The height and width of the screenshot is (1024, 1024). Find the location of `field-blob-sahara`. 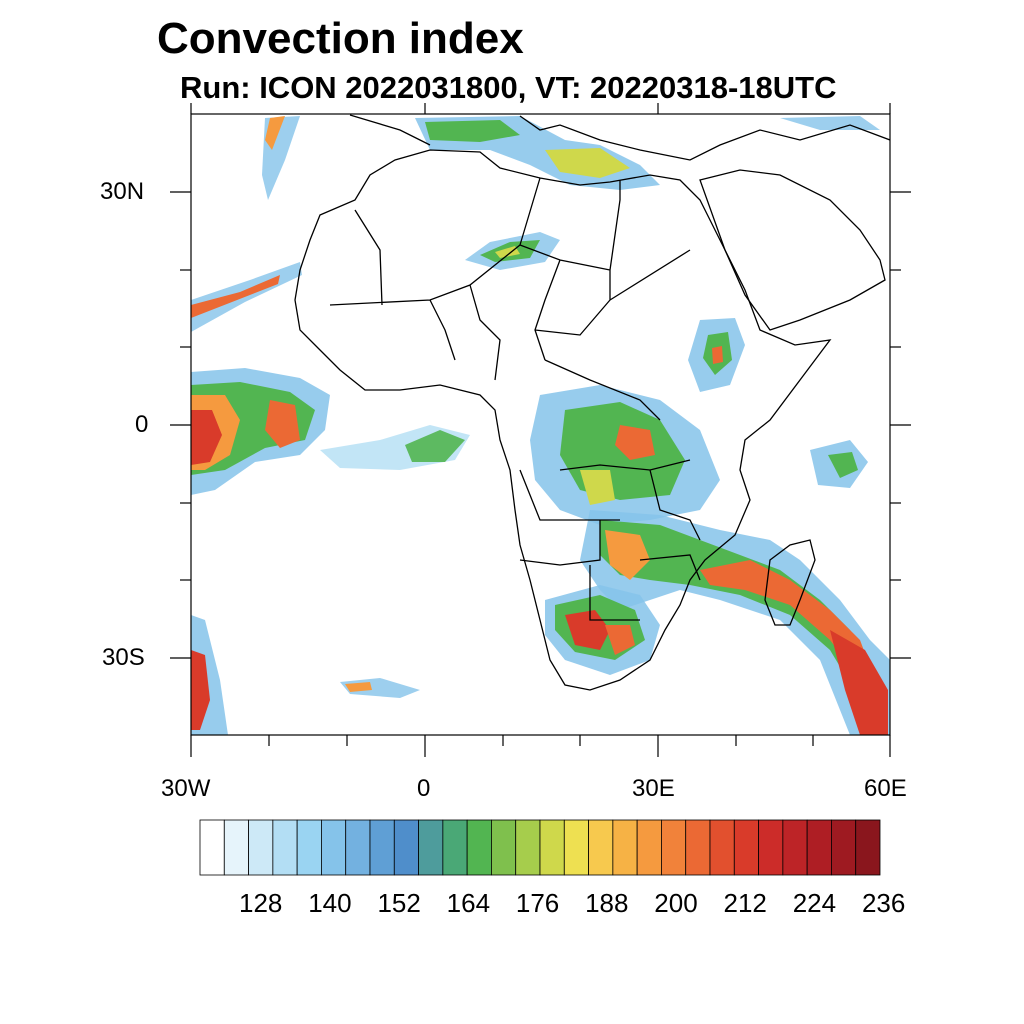

field-blob-sahara is located at coordinates (507, 252).